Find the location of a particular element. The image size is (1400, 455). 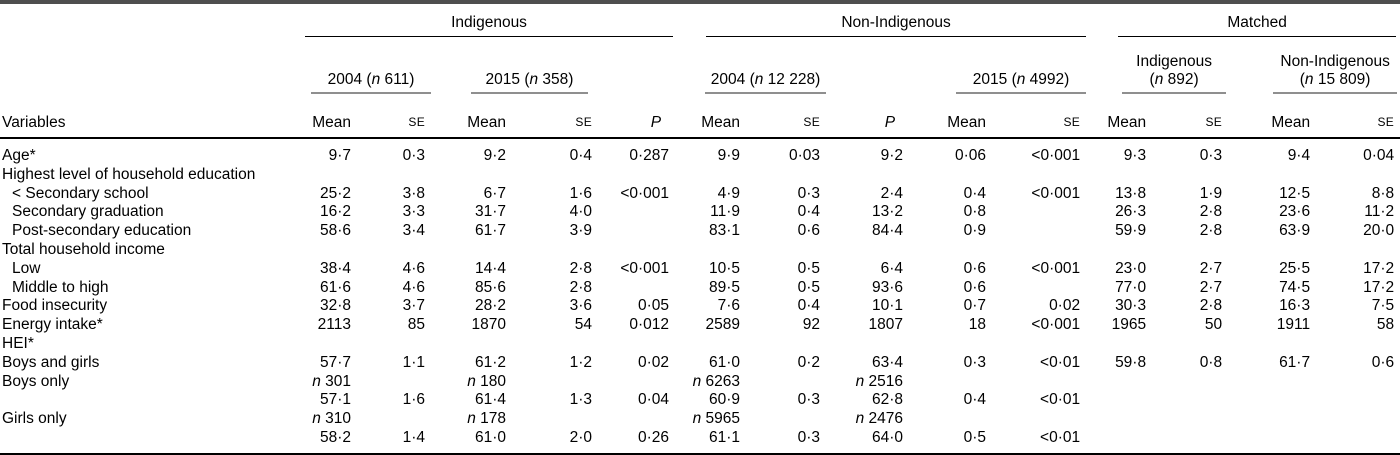

row-label: Post-secondary education is located at coordinates (102, 231).